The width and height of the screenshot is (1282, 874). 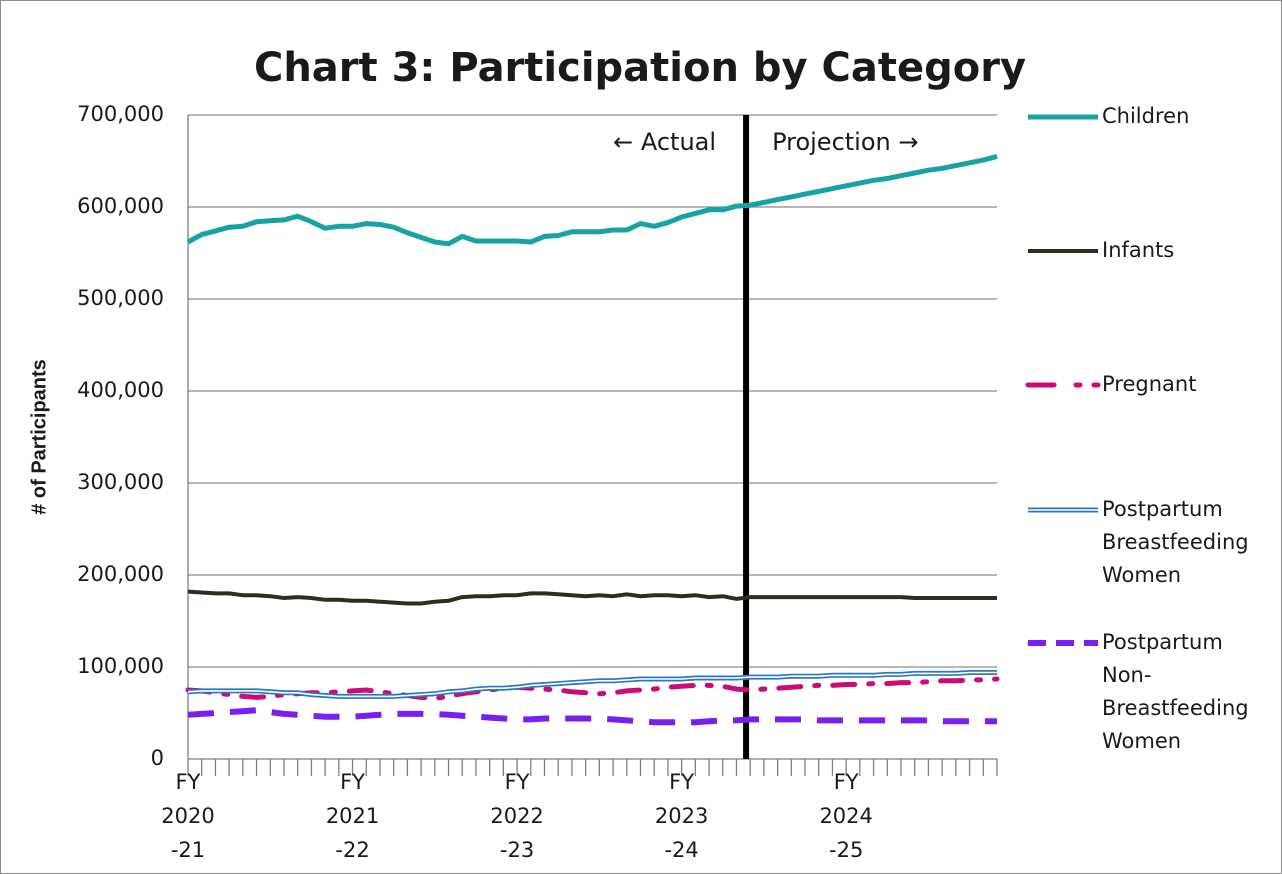 I want to click on legend-label: Children, so click(x=1145, y=116).